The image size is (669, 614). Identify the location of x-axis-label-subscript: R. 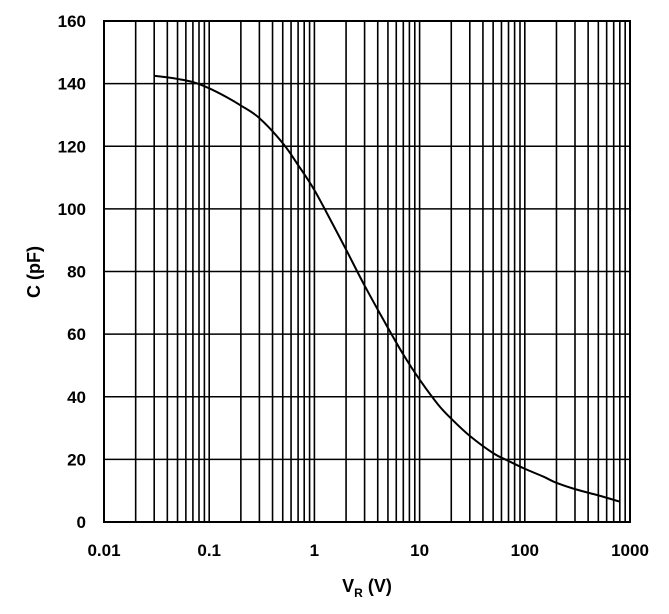
(358, 593).